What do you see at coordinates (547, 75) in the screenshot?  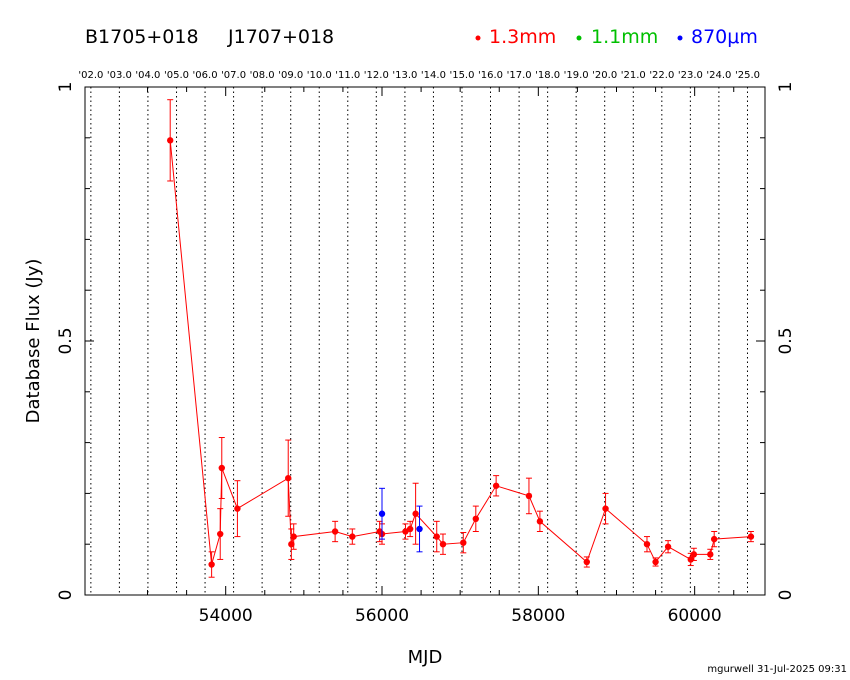 I see `year-label-18-0: '18.0` at bounding box center [547, 75].